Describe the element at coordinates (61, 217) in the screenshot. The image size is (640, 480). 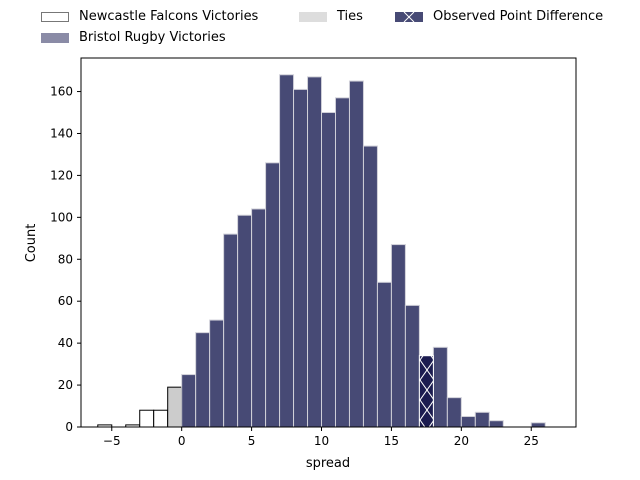
I see `y-tick-label-5: 100` at that location.